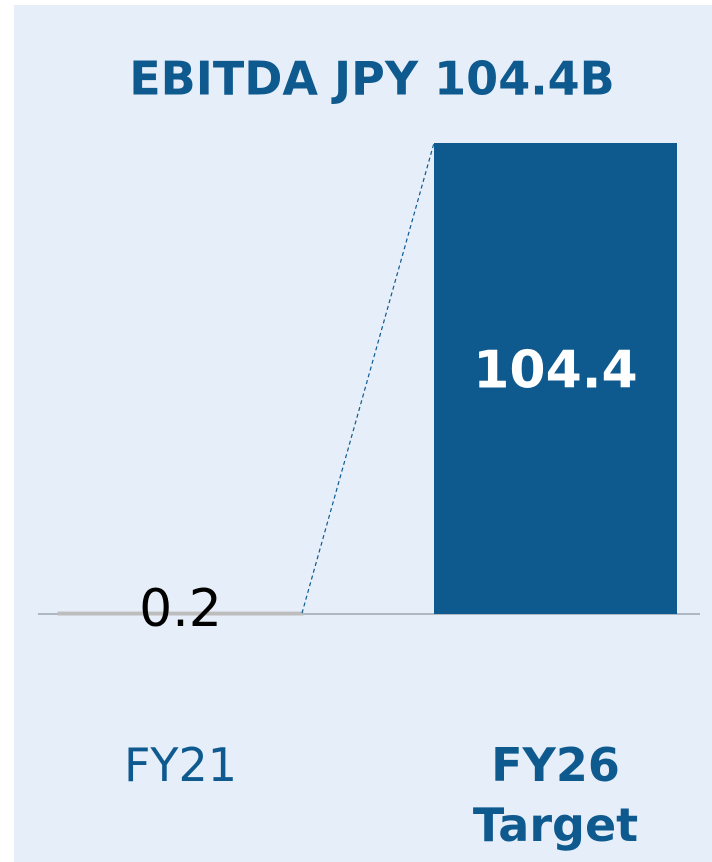 Image resolution: width=712 pixels, height=862 pixels. I want to click on value-label: 0.2, so click(180, 609).